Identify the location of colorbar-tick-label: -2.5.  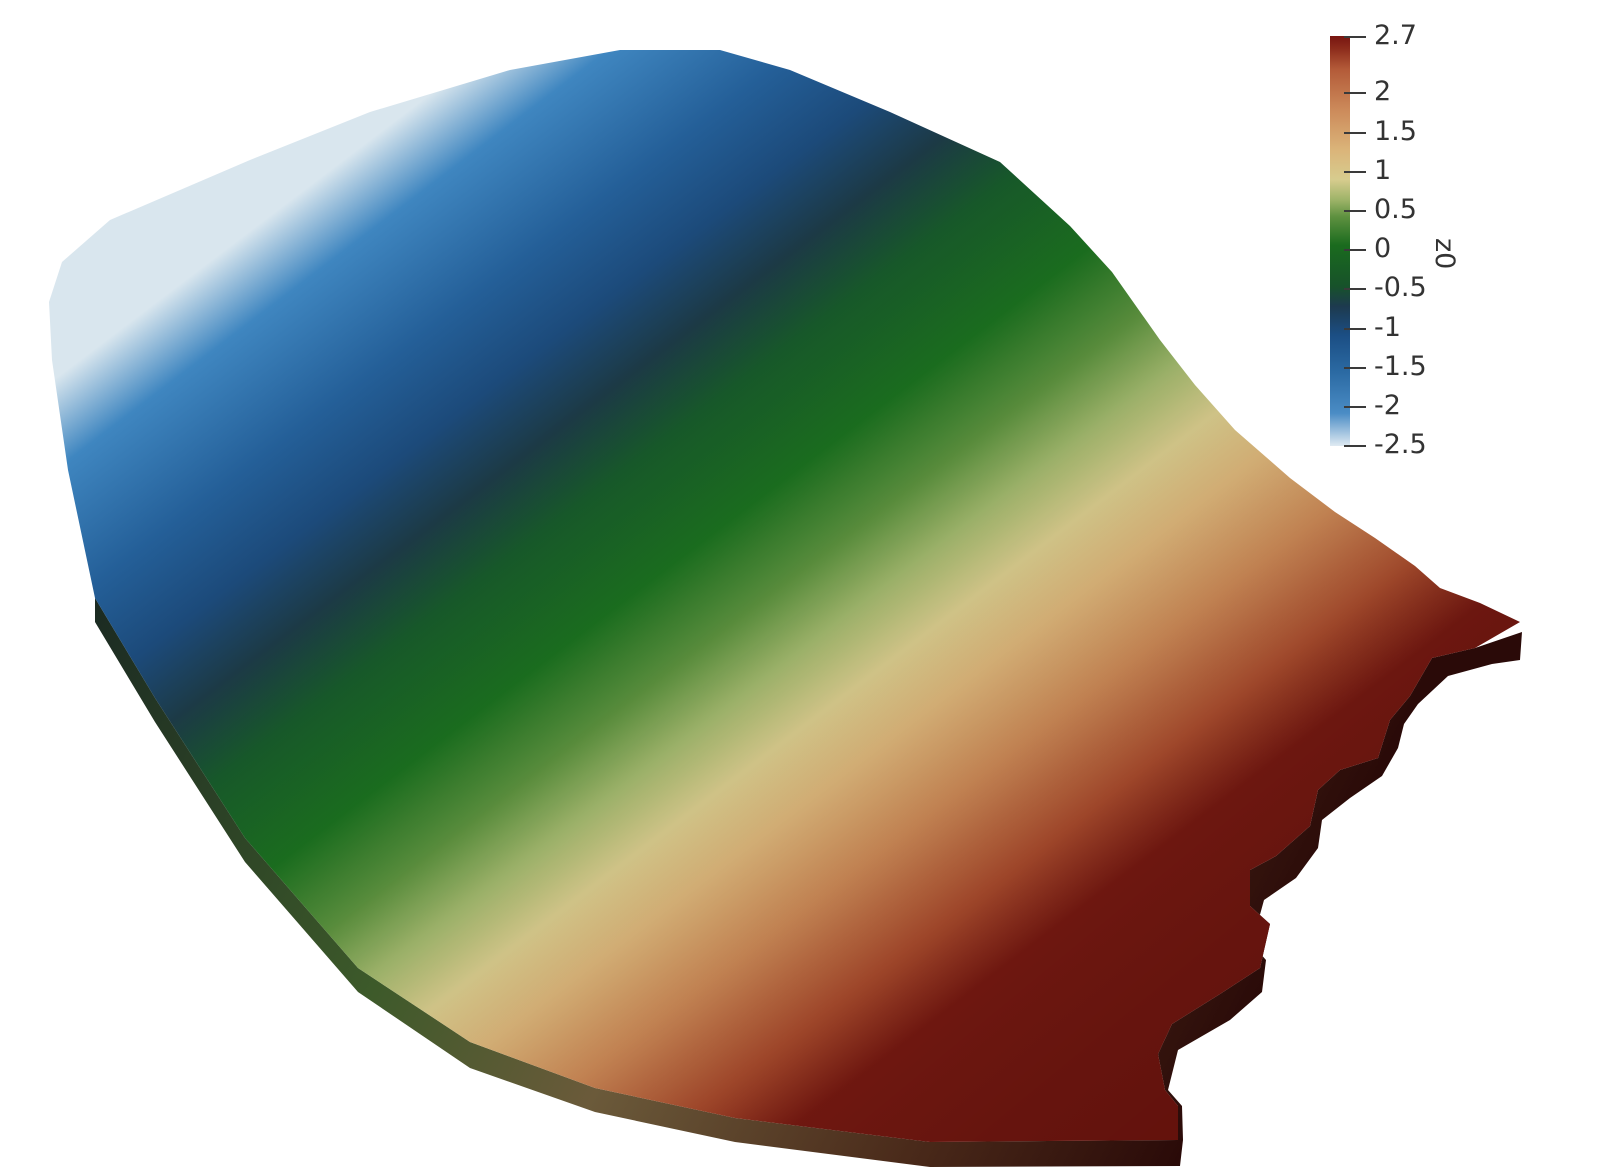
(1400, 444).